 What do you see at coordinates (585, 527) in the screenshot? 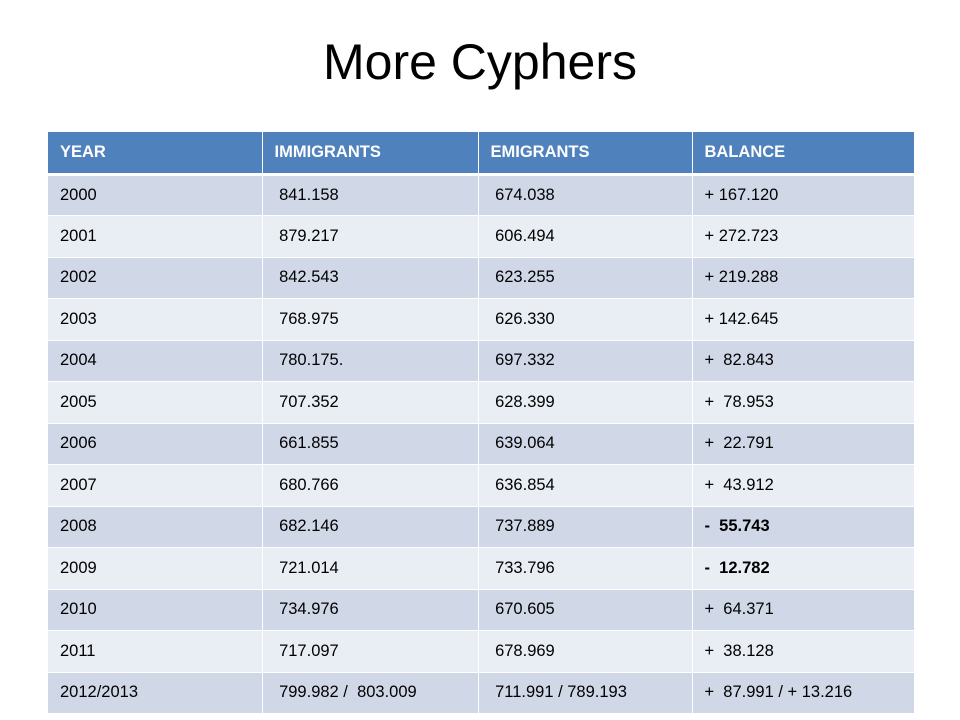
I see `cell-emigrants: 737.889` at bounding box center [585, 527].